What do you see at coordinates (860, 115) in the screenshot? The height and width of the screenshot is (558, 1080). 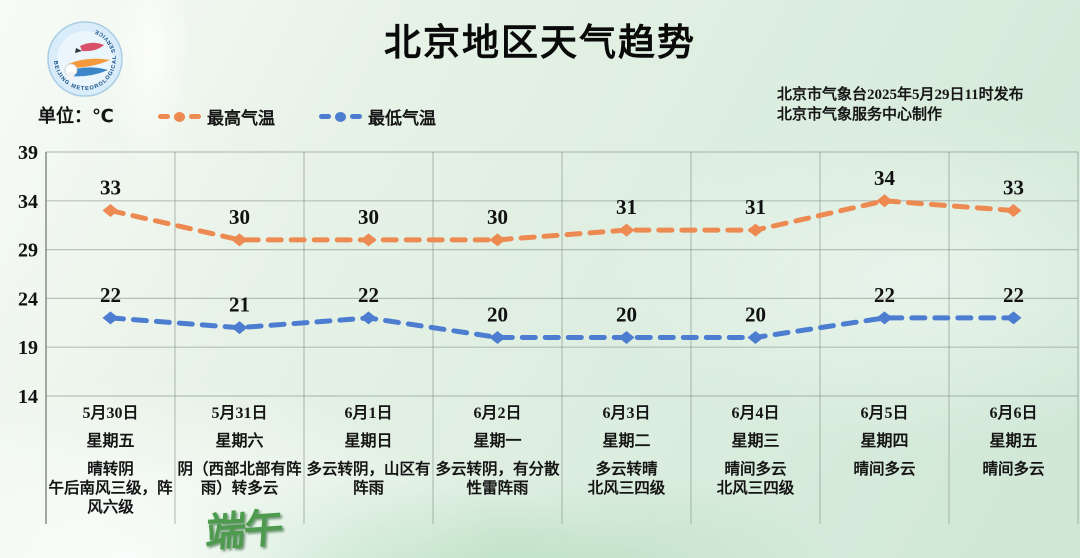 I see `issued-line-2: 北京市气象服务中心制作` at bounding box center [860, 115].